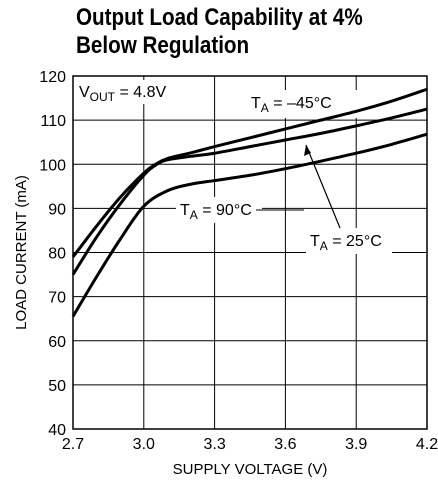 The image size is (438, 489). What do you see at coordinates (216, 212) in the screenshot?
I see `series-label-3: TA = 90°C` at bounding box center [216, 212].